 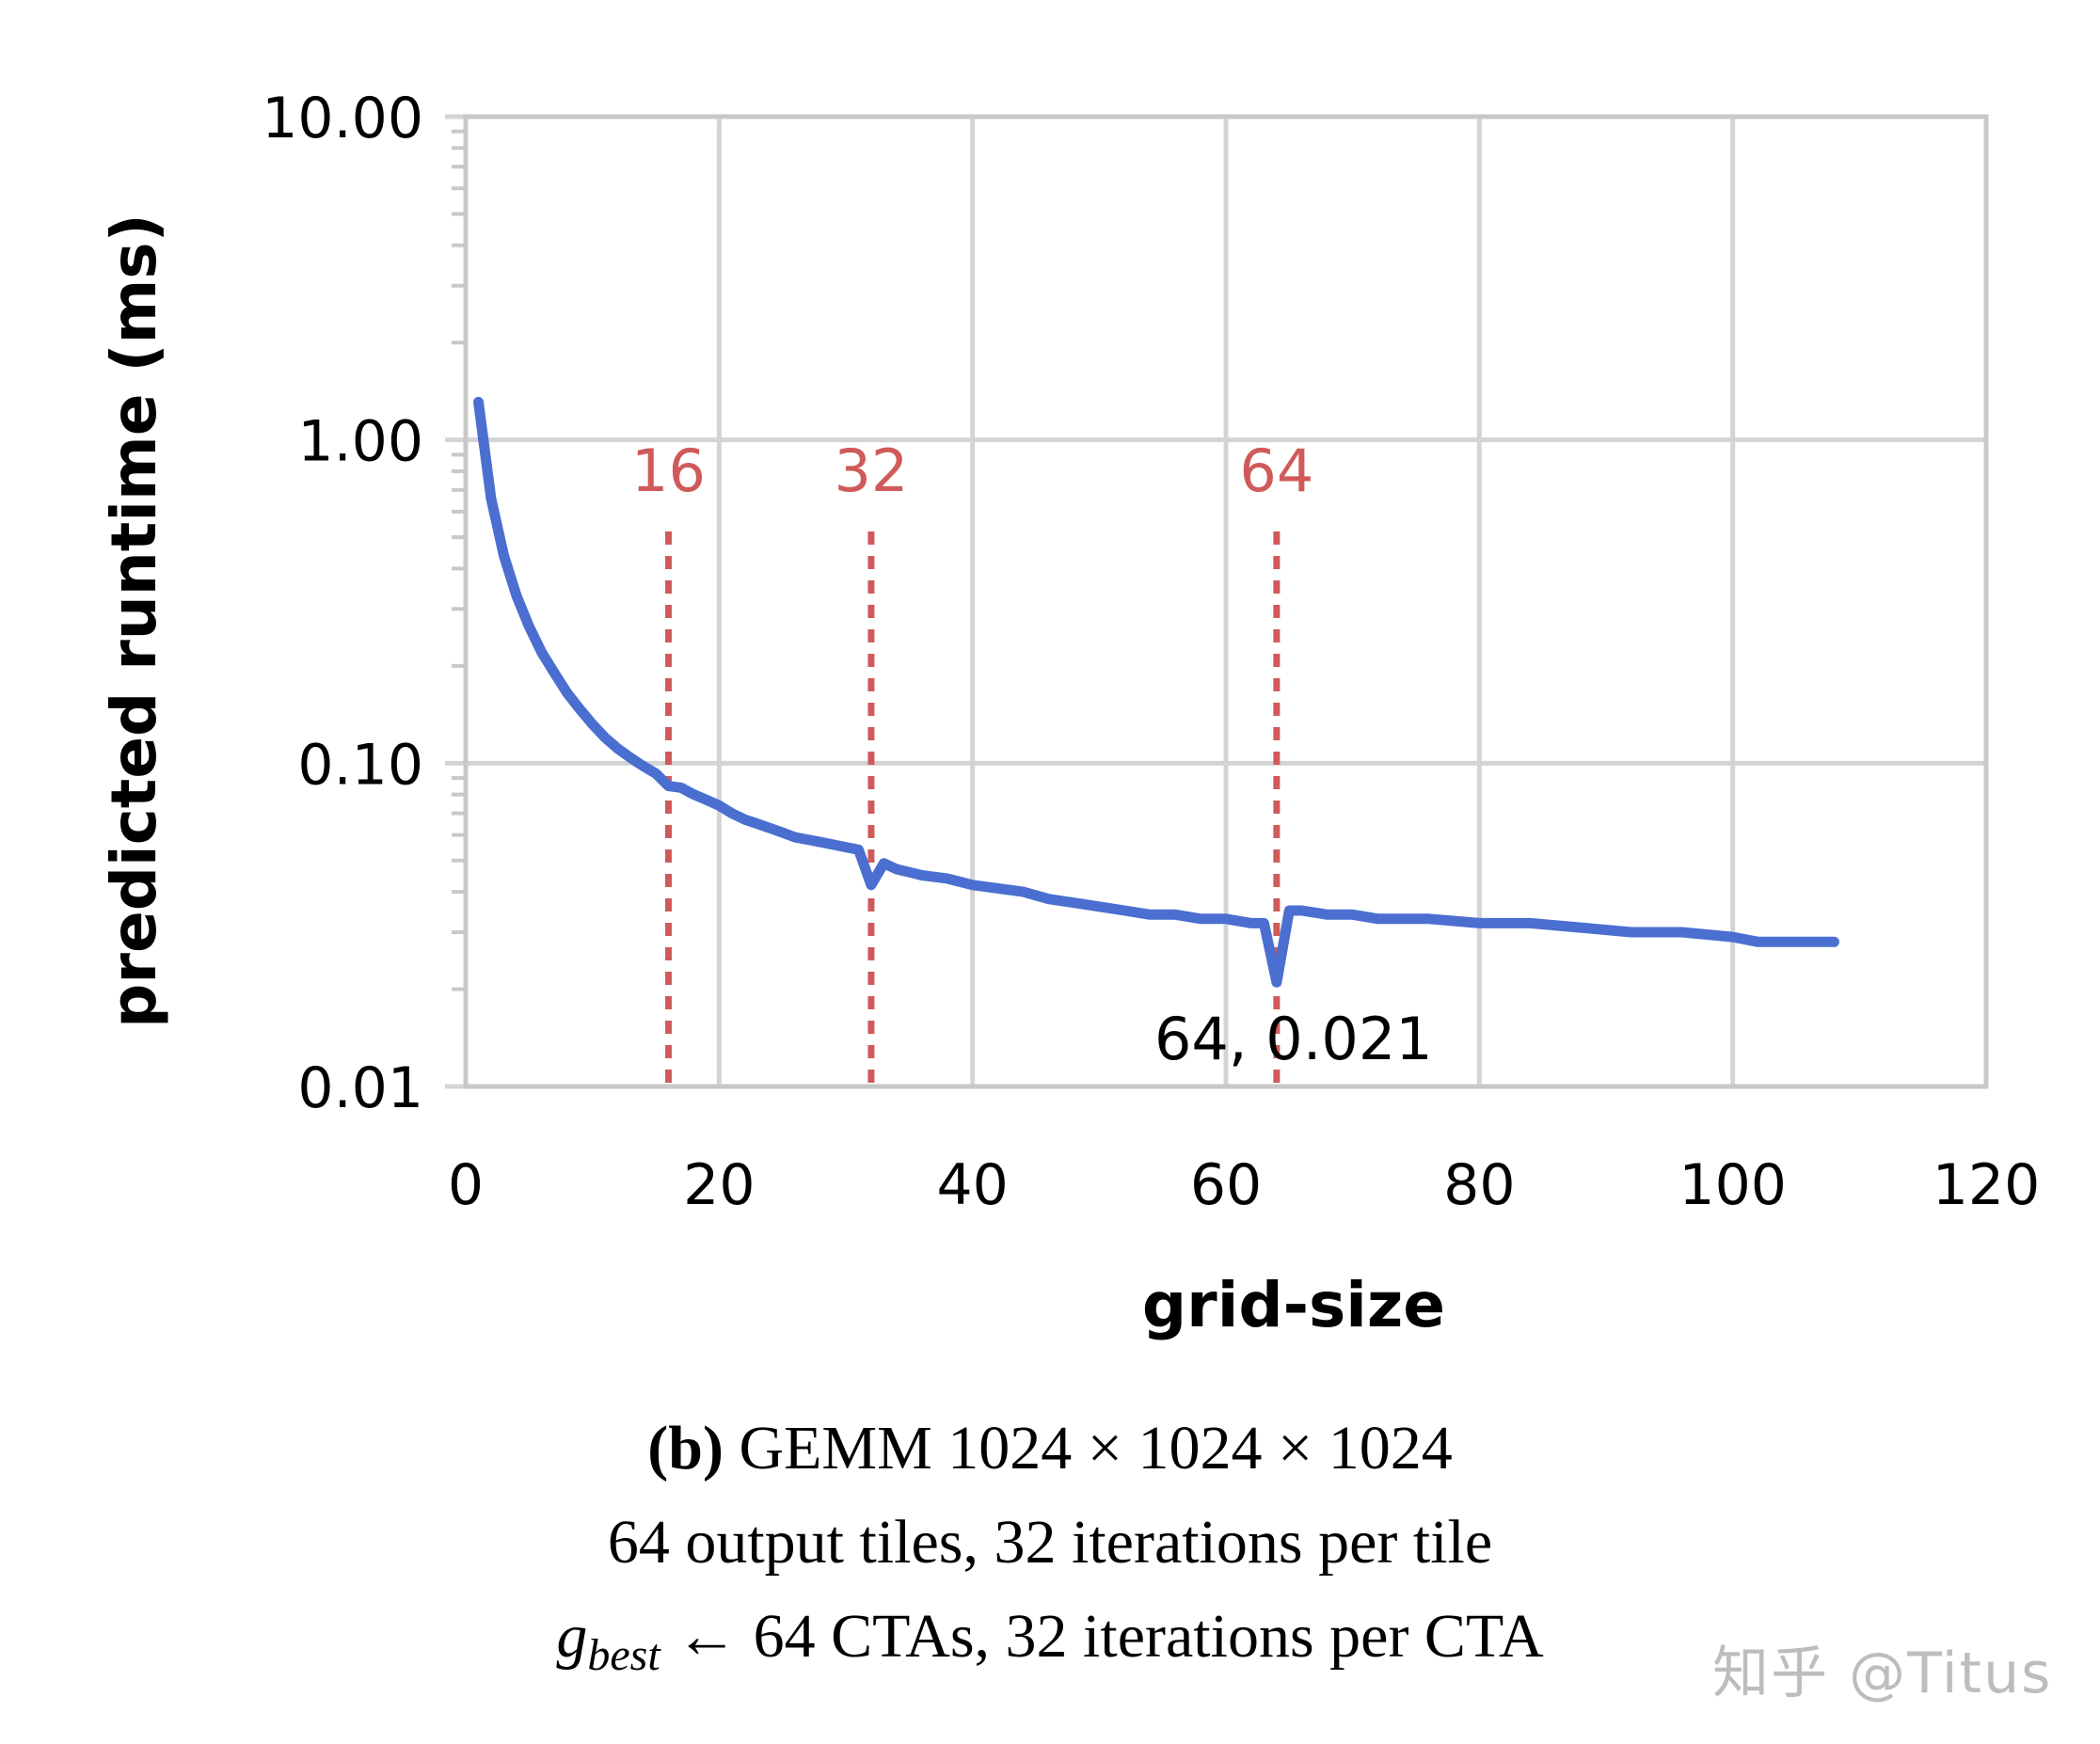 What do you see at coordinates (343, 118) in the screenshot?
I see `y-tick-label: 10.00` at bounding box center [343, 118].